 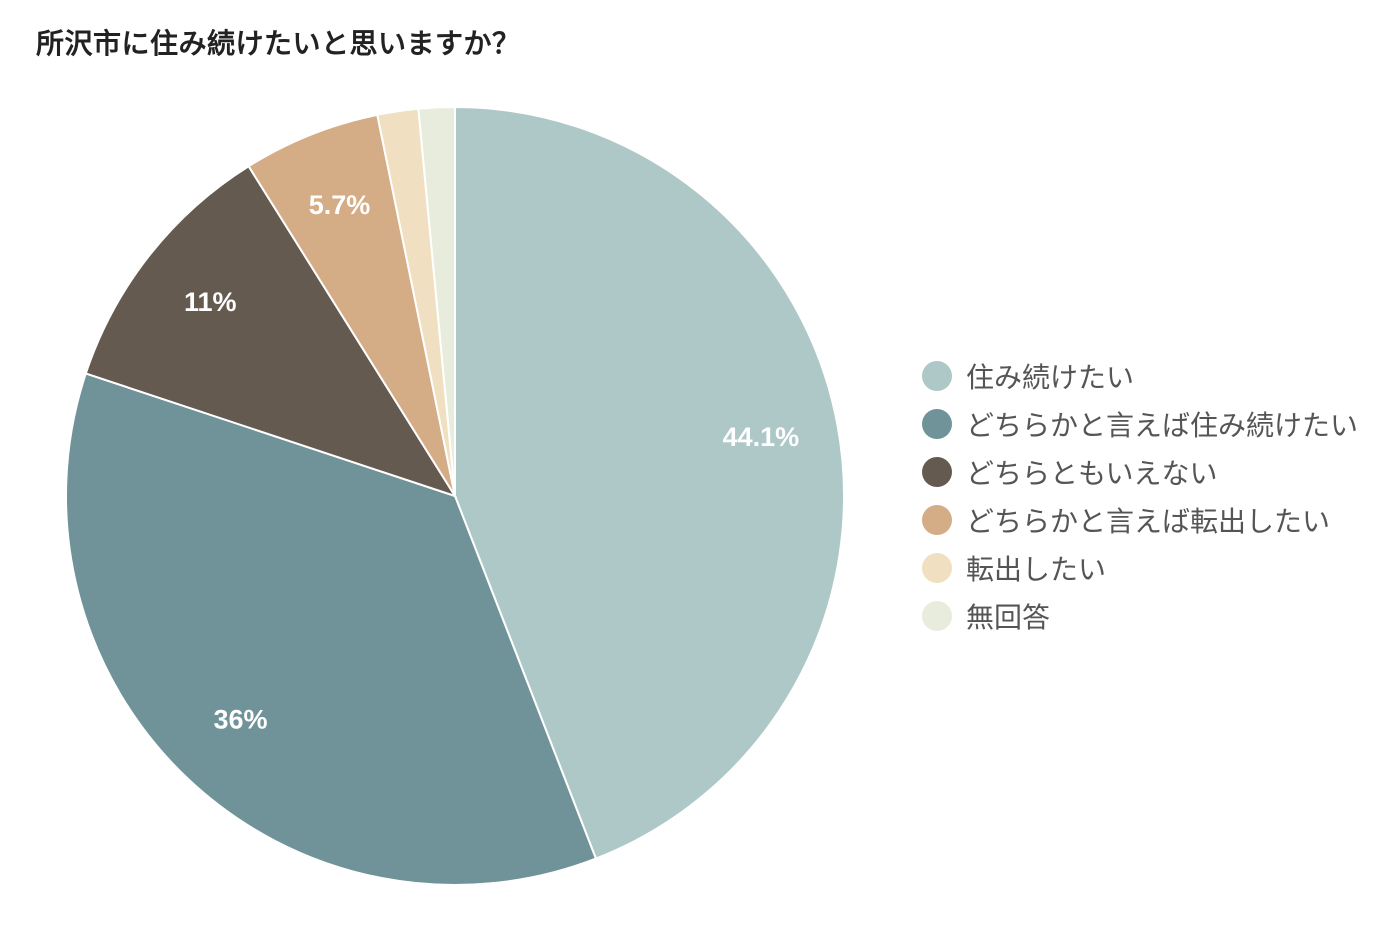 What do you see at coordinates (1092, 473) in the screenshot?
I see `legend-label: どちらともいえない` at bounding box center [1092, 473].